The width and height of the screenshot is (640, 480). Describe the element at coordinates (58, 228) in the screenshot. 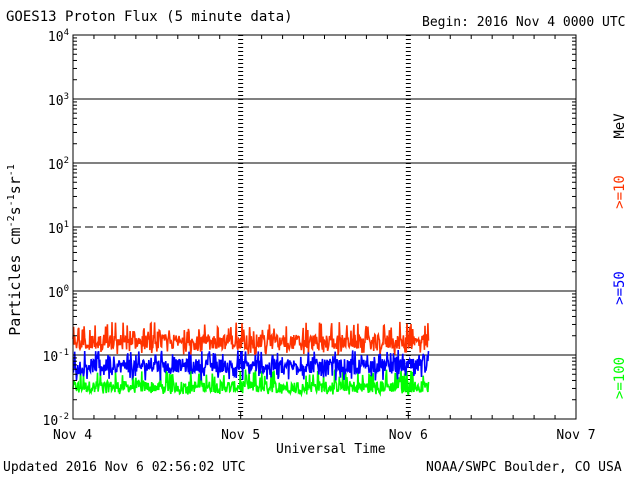

I see `y-tick-label: 10¹` at that location.